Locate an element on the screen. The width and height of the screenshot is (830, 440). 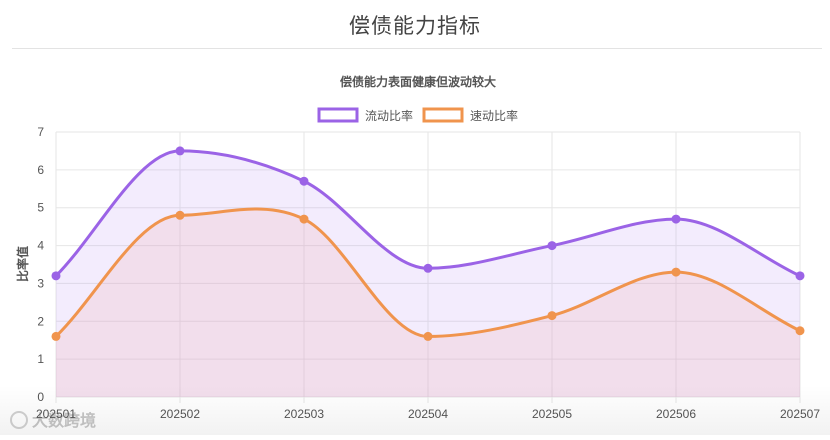
x-tick-label: 202504 is located at coordinates (428, 414).